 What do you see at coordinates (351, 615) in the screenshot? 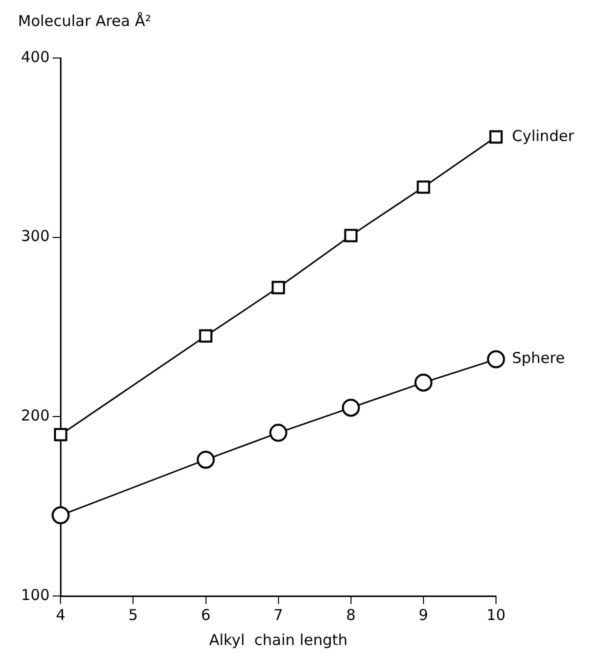
I see `x-tick-label: 8` at bounding box center [351, 615].